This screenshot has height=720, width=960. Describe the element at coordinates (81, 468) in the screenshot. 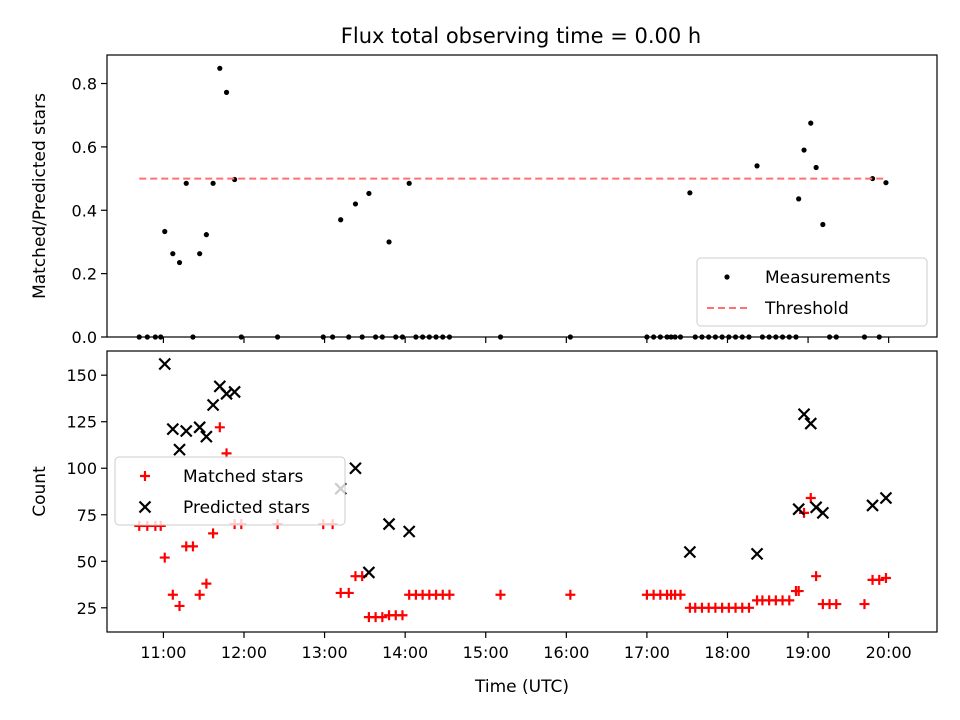

I see `count-y-tick-label: 100` at that location.